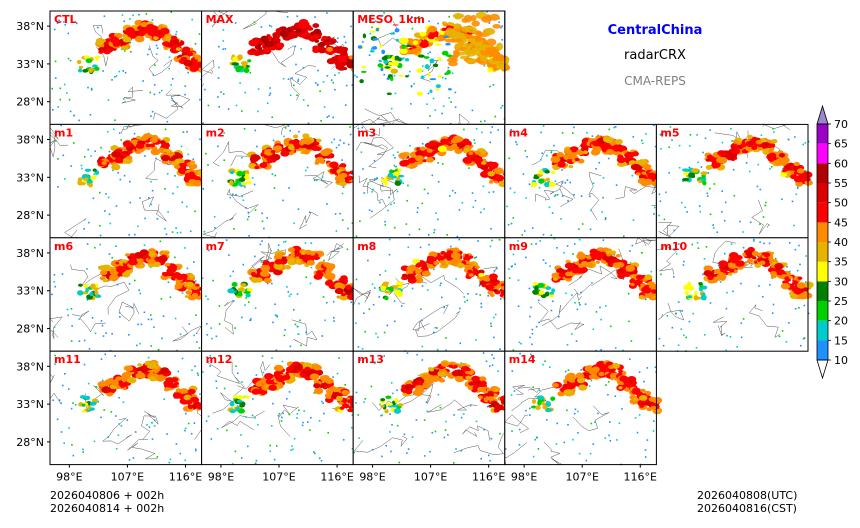 This screenshot has width=860, height=528. Describe the element at coordinates (732, 181) in the screenshot. I see `panel-background` at that location.